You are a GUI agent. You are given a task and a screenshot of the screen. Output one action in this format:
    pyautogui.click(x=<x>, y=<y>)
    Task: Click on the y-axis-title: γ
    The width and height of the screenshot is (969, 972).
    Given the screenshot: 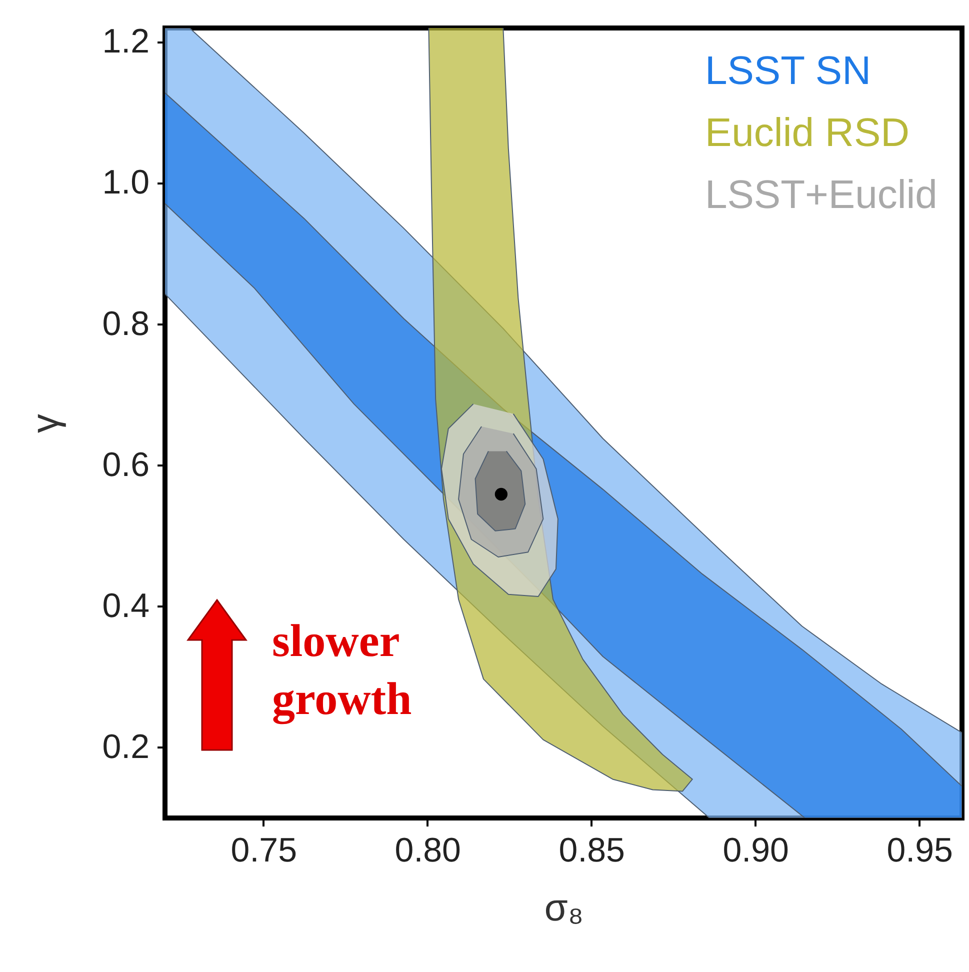 What is the action you would take?
    pyautogui.click(x=46, y=423)
    